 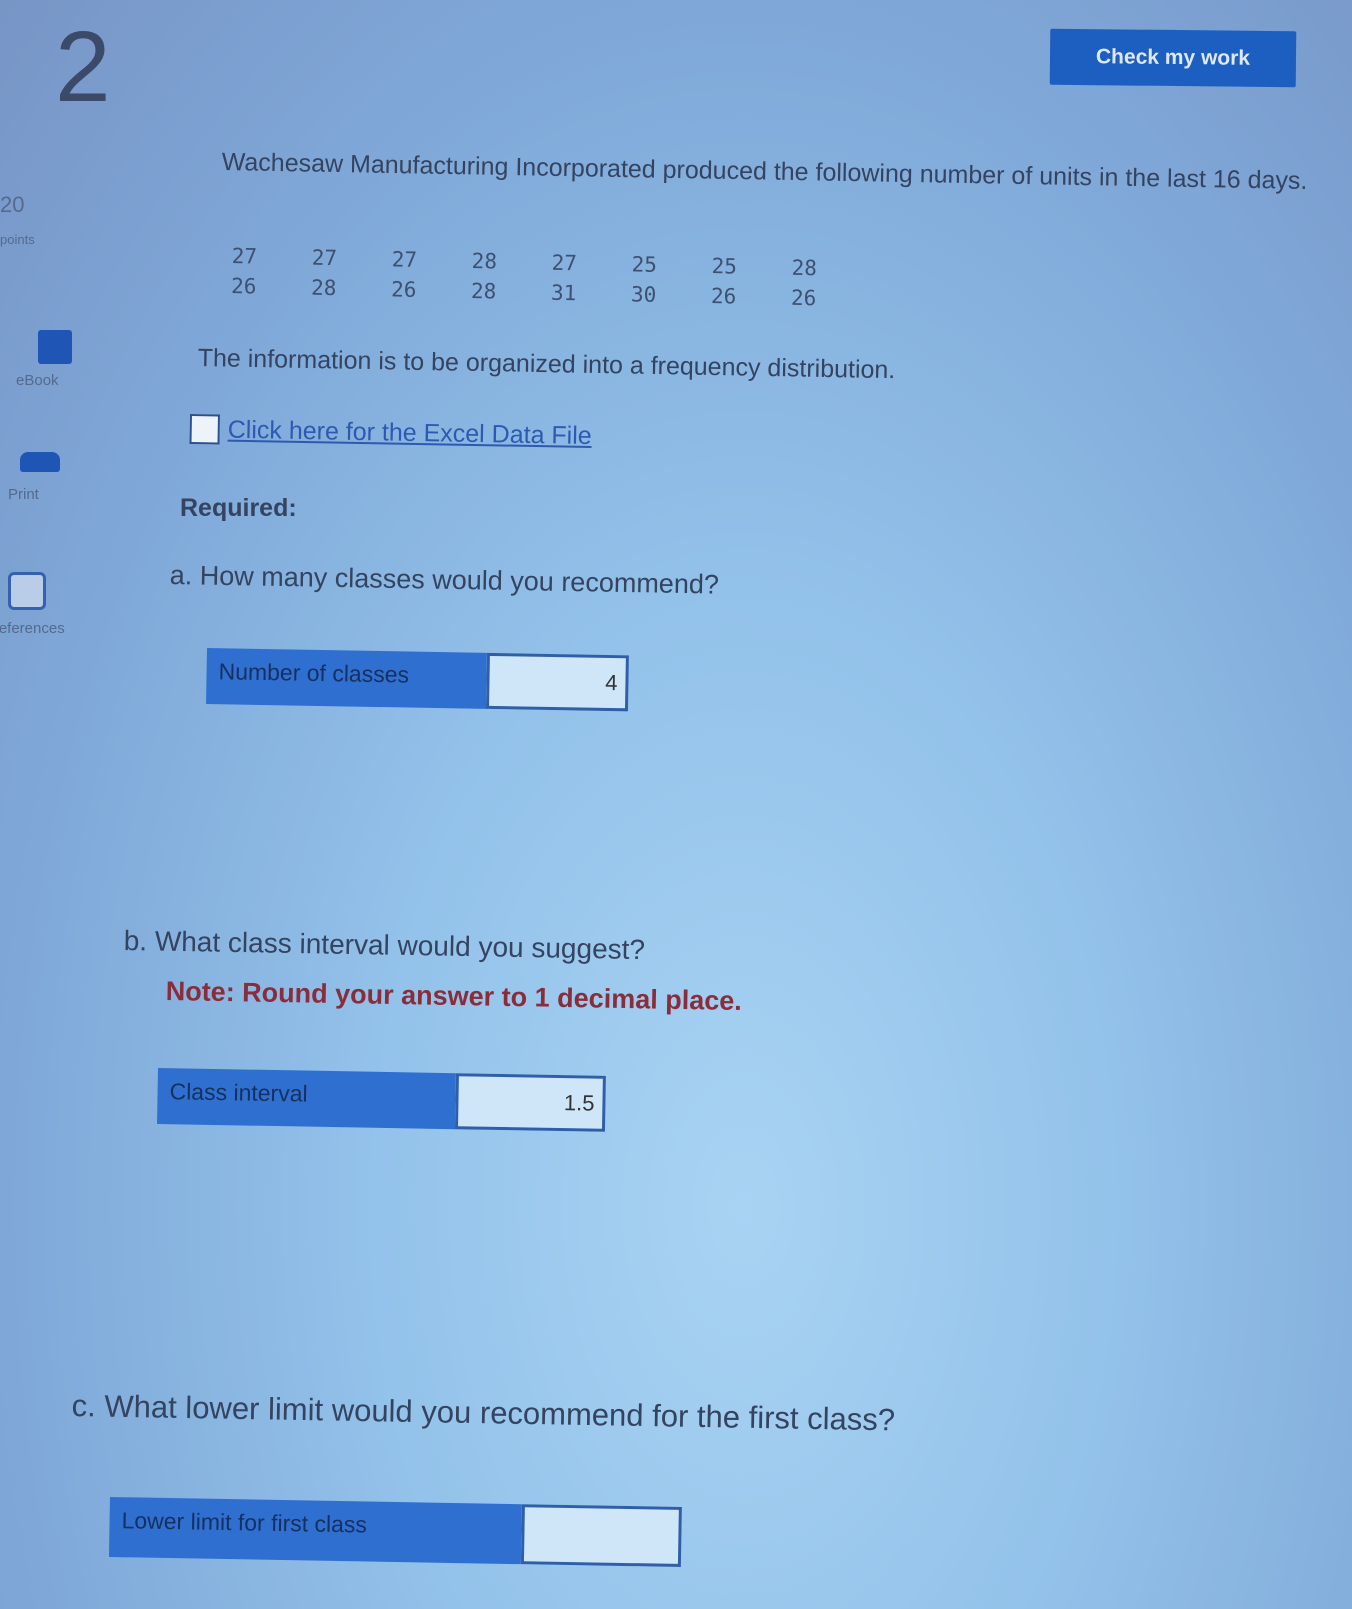 I want to click on number-of-classes-input: 4, so click(x=557, y=682).